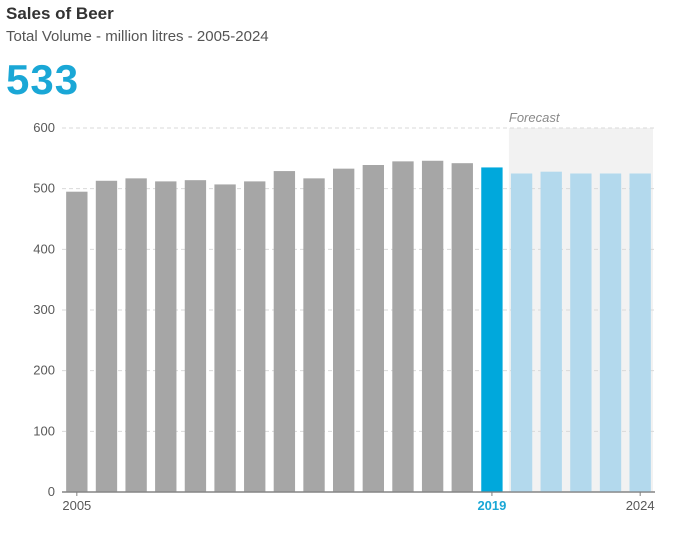 The width and height of the screenshot is (691, 534). Describe the element at coordinates (225, 338) in the screenshot. I see `bar-2010` at that location.